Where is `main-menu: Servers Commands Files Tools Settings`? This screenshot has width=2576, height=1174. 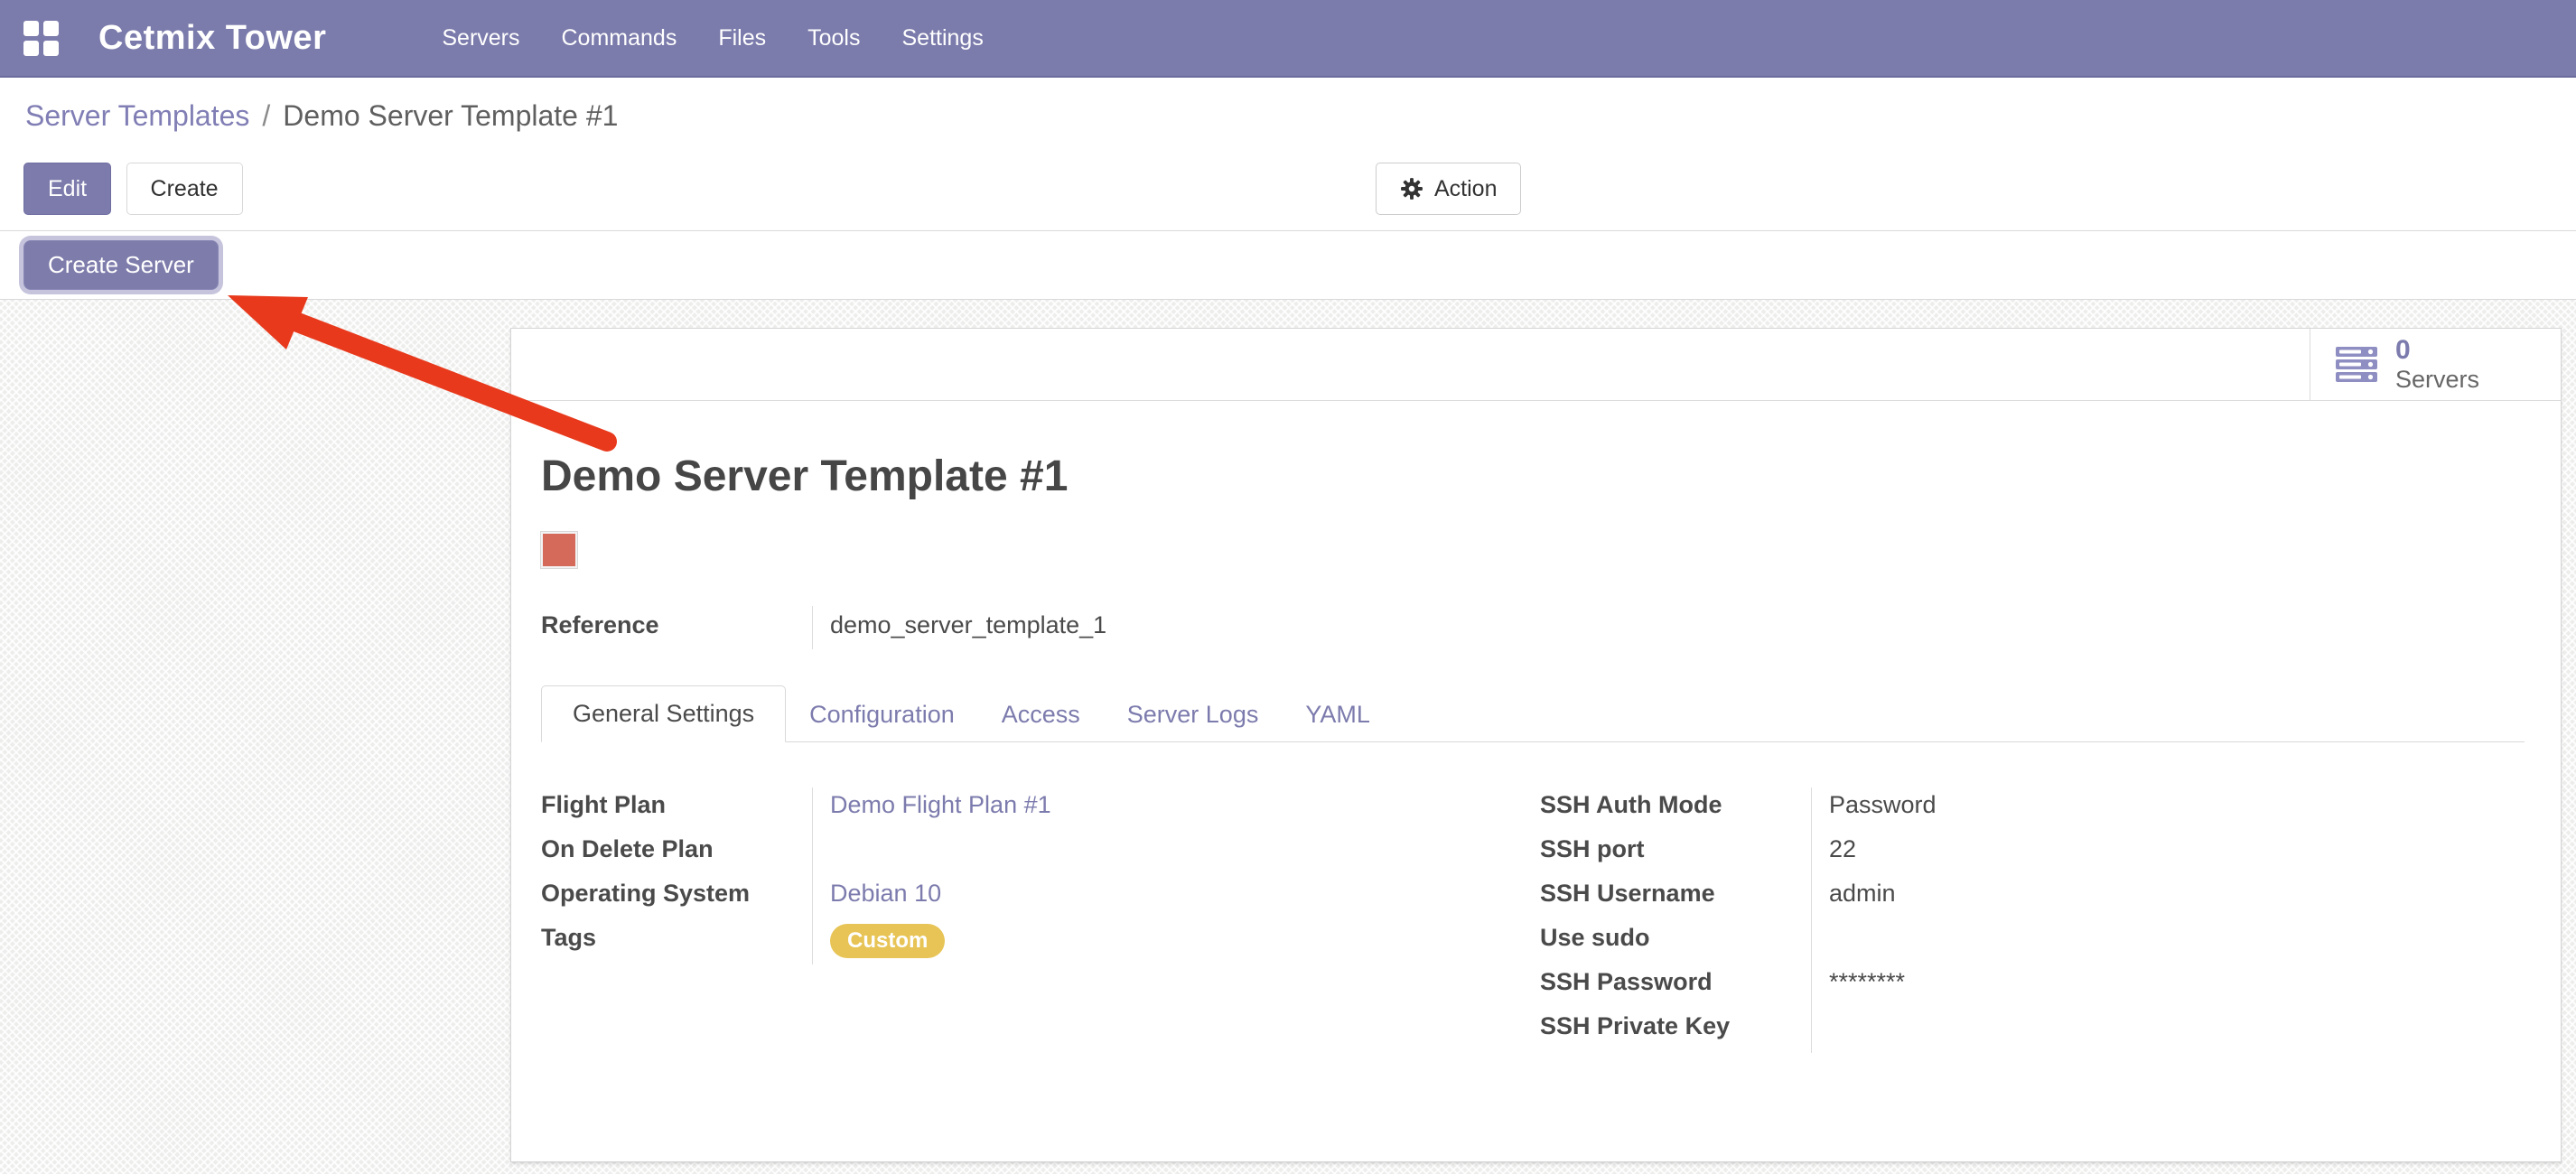 main-menu: Servers Commands Files Tools Settings is located at coordinates (712, 38).